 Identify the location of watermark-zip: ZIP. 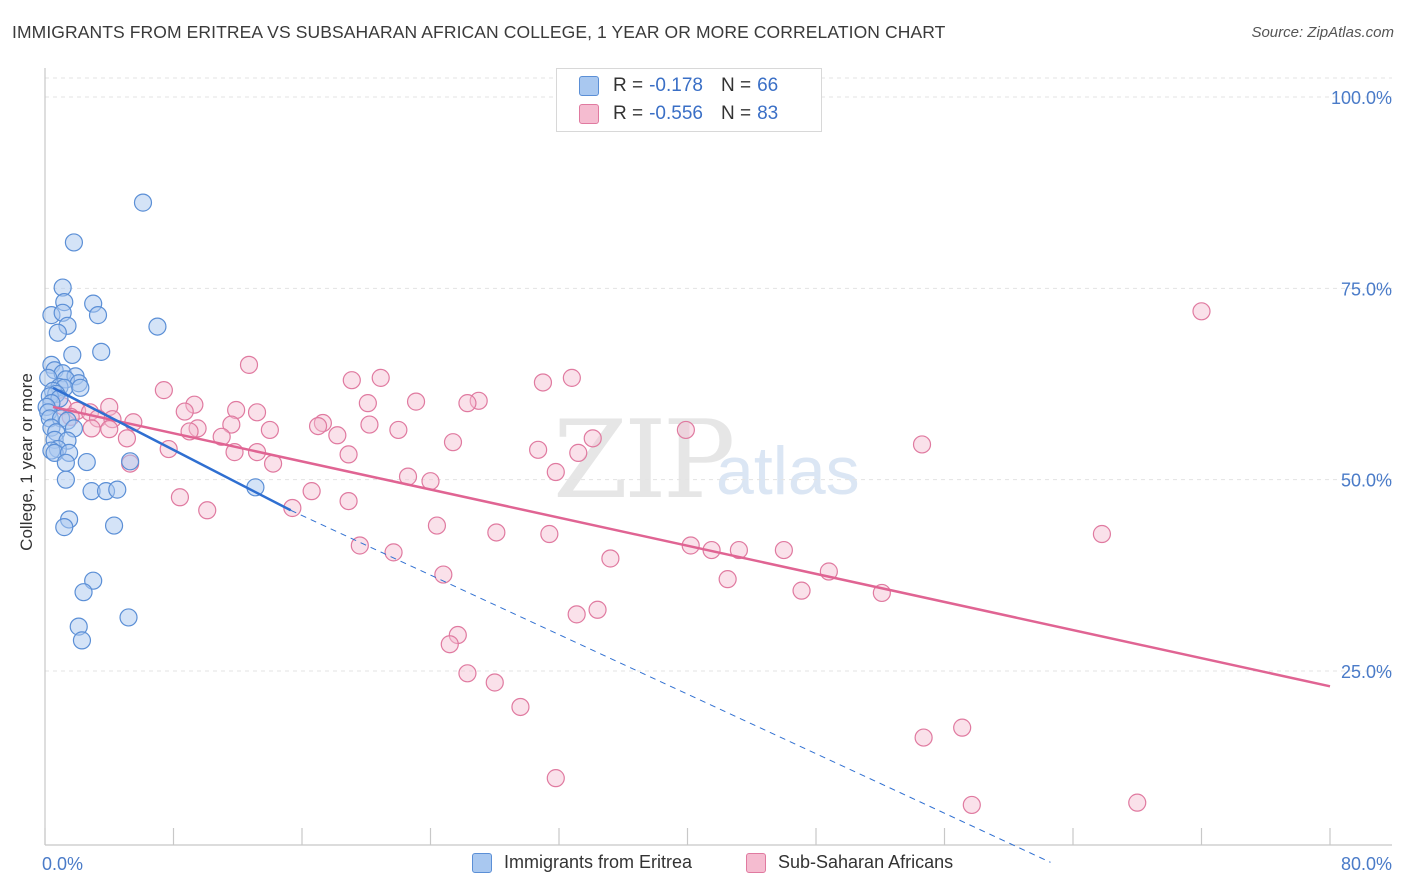
(644, 460).